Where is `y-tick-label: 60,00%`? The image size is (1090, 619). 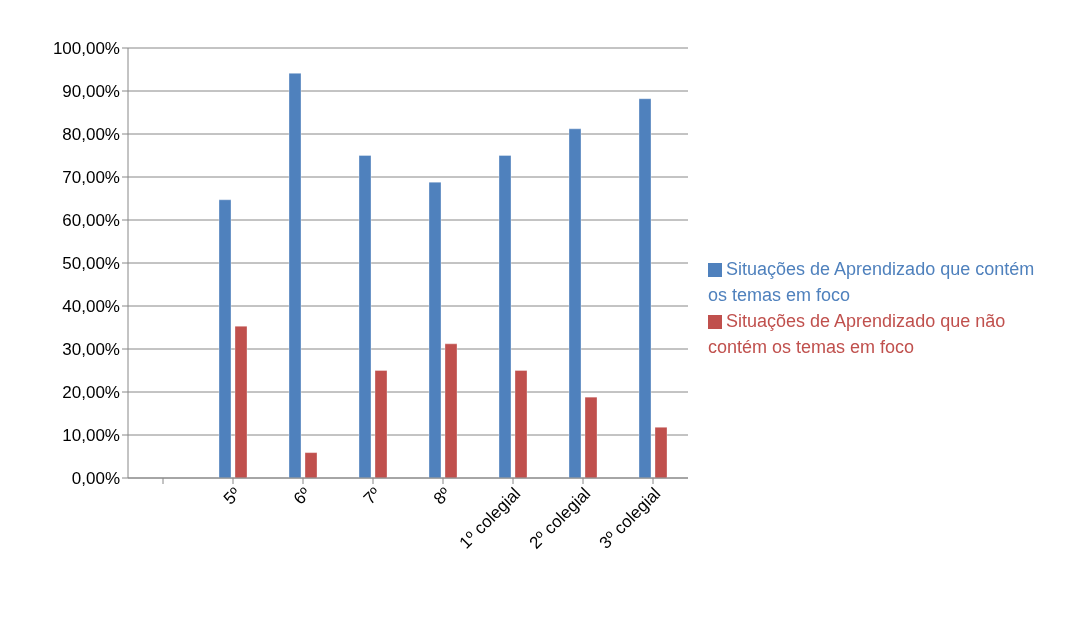 y-tick-label: 60,00% is located at coordinates (91, 221).